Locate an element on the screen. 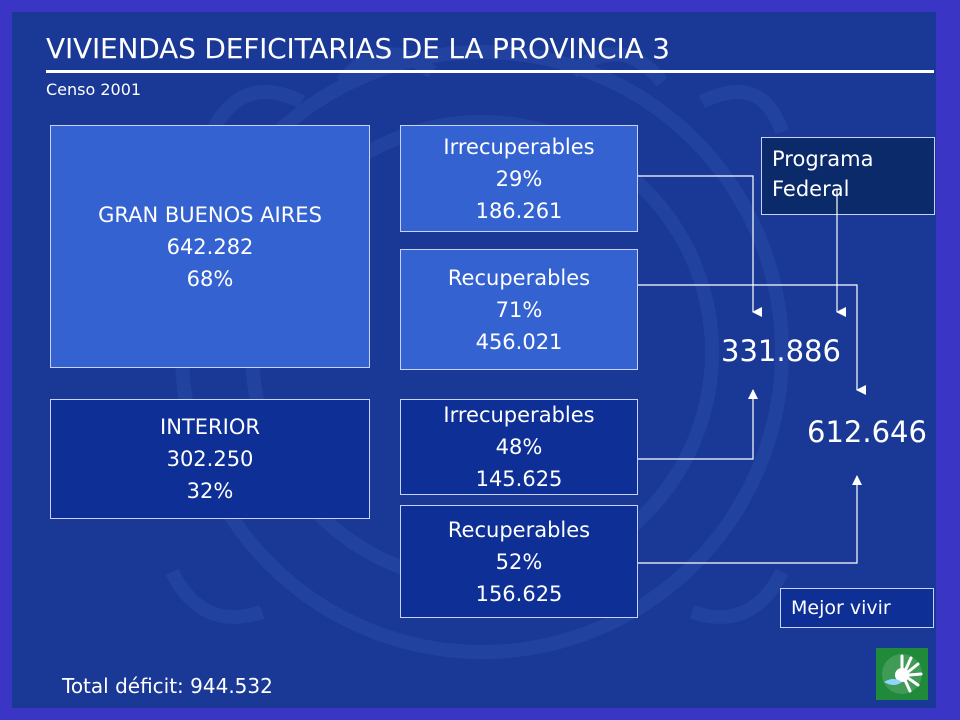 The height and width of the screenshot is (720, 960). gba-value: 642.282 is located at coordinates (210, 246).